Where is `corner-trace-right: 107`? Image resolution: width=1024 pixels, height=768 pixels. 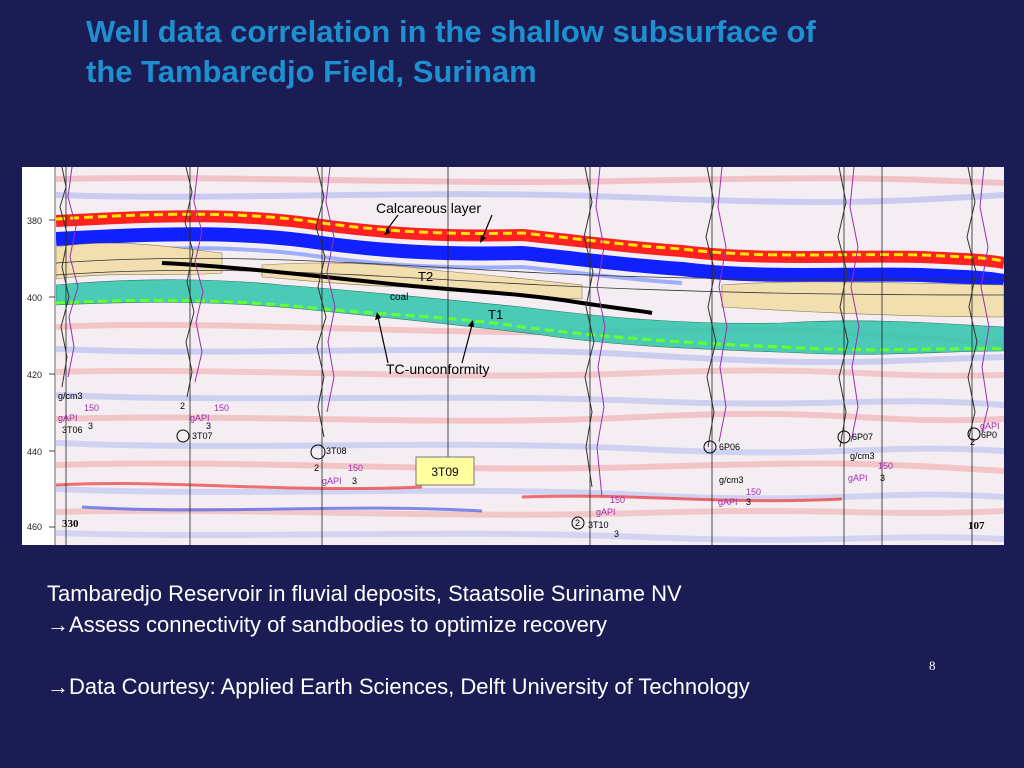
corner-trace-right: 107 is located at coordinates (976, 526).